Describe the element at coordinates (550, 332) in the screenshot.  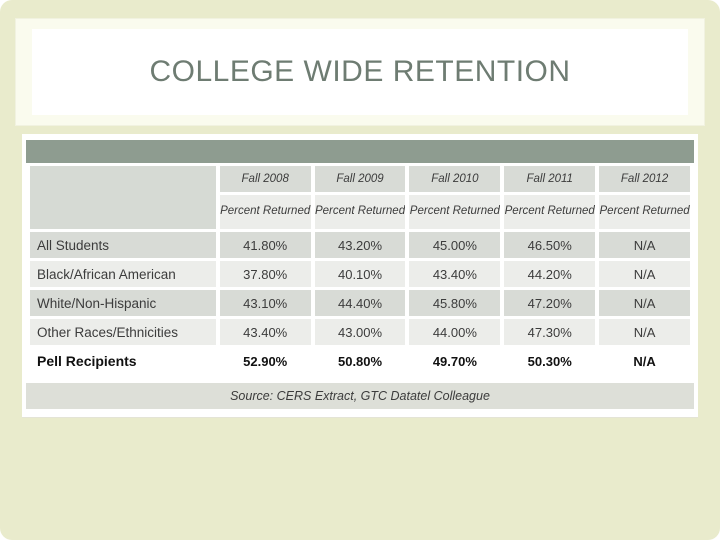
I see `data-cell: 47.30%` at that location.